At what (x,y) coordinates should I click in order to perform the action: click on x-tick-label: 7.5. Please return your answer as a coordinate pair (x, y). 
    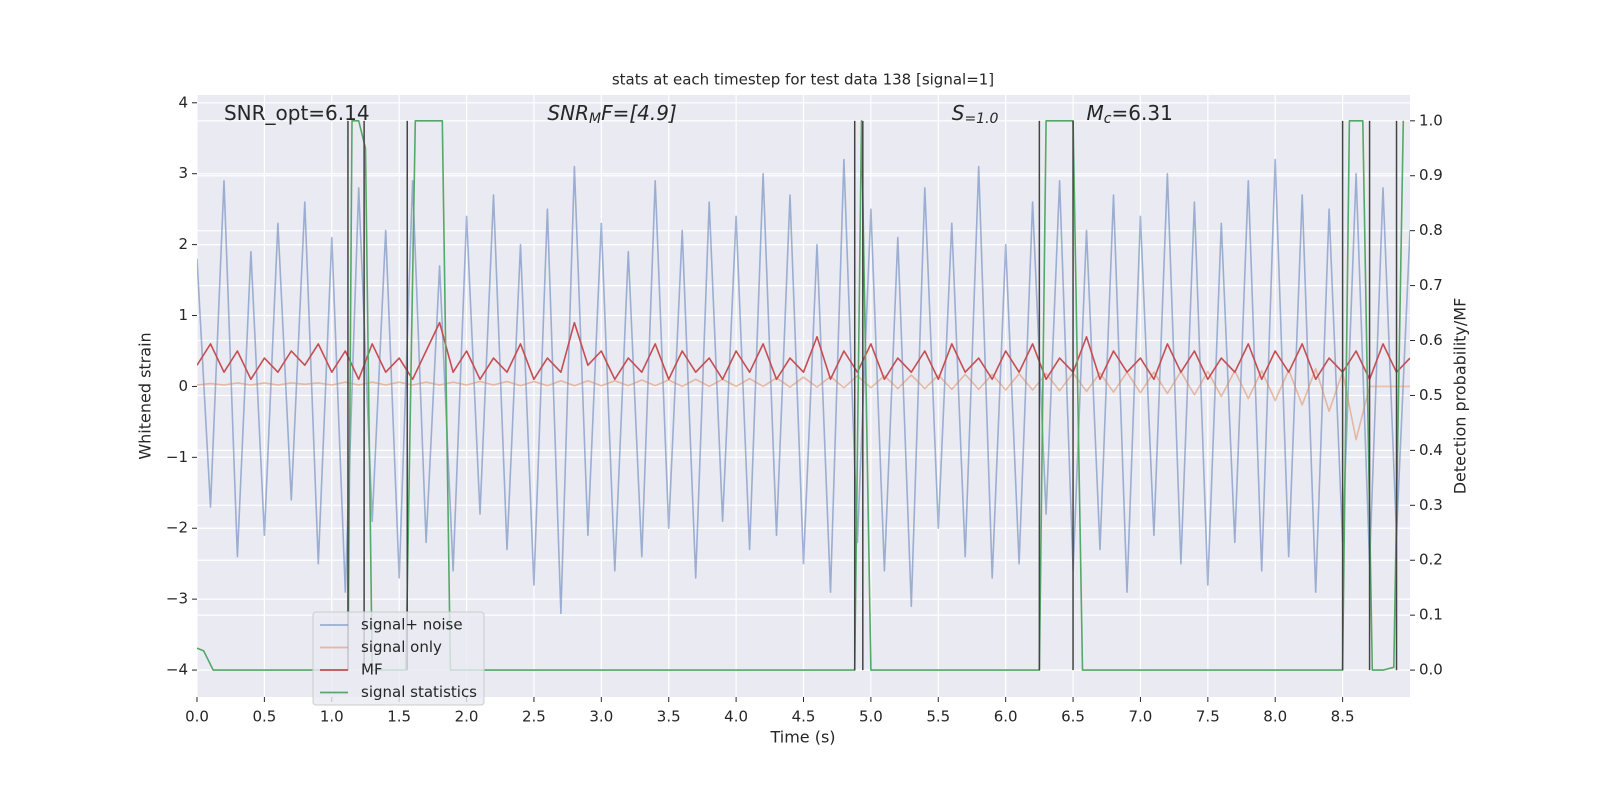
    Looking at the image, I should click on (1208, 717).